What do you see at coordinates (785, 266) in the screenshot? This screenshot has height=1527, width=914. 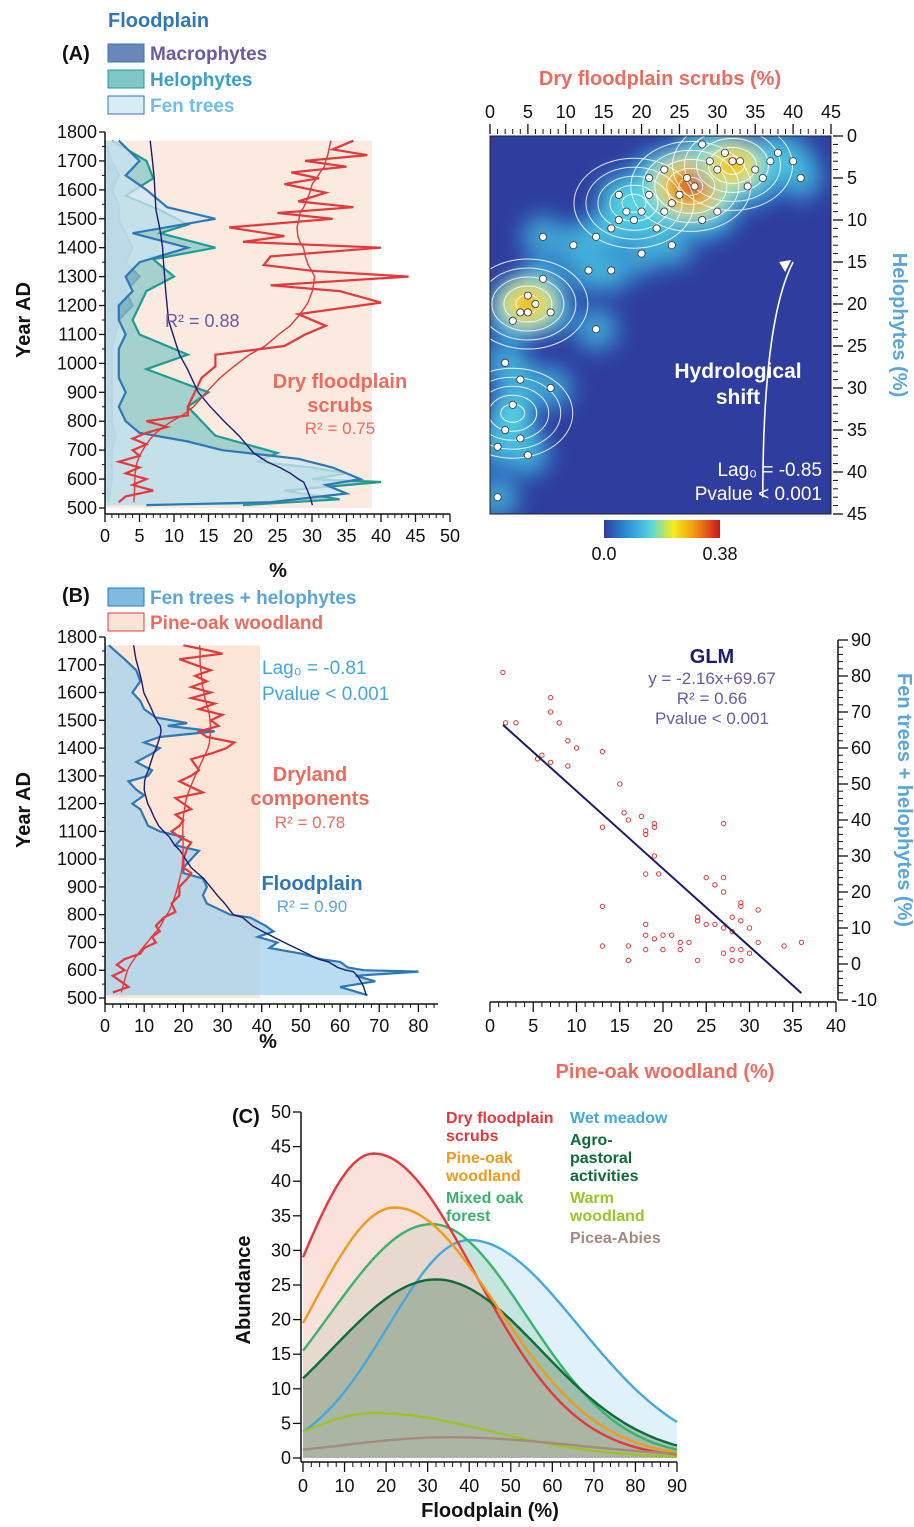 I see `hydrological-shift-arrowhead` at bounding box center [785, 266].